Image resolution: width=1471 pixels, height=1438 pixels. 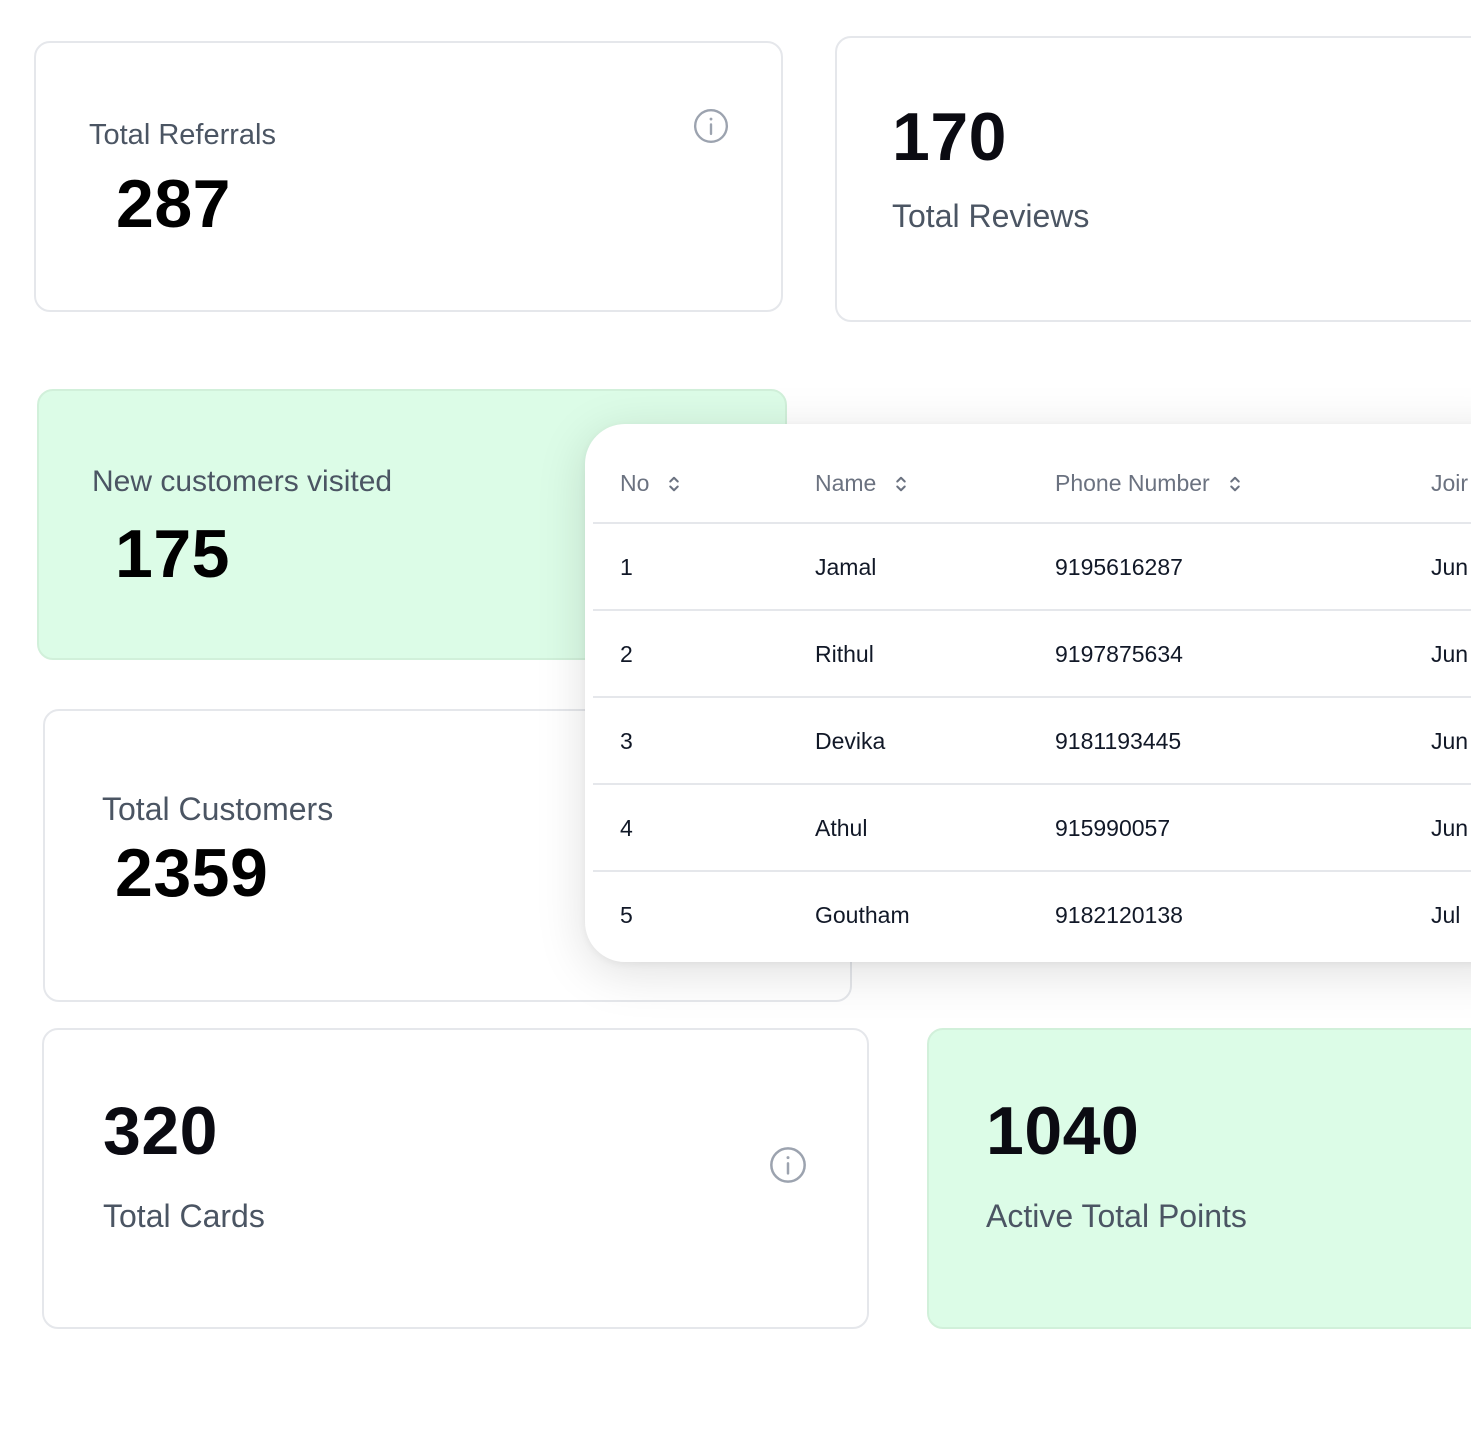 What do you see at coordinates (850, 741) in the screenshot?
I see `cell-name: Devika` at bounding box center [850, 741].